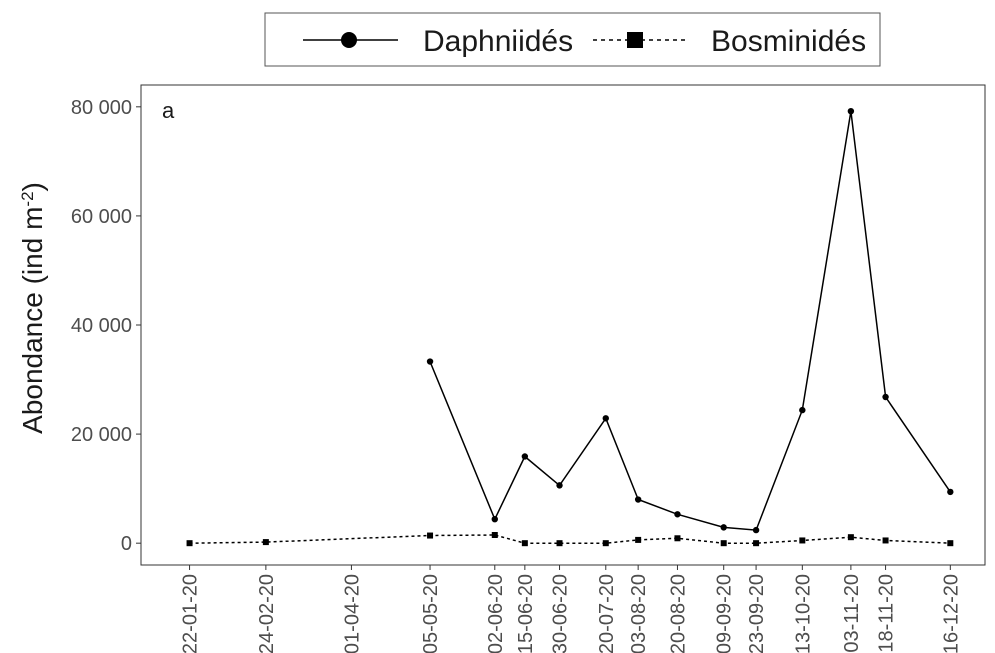 This screenshot has height=653, width=995. I want to click on legend: Daphniidés Bosminidés, so click(572, 39).